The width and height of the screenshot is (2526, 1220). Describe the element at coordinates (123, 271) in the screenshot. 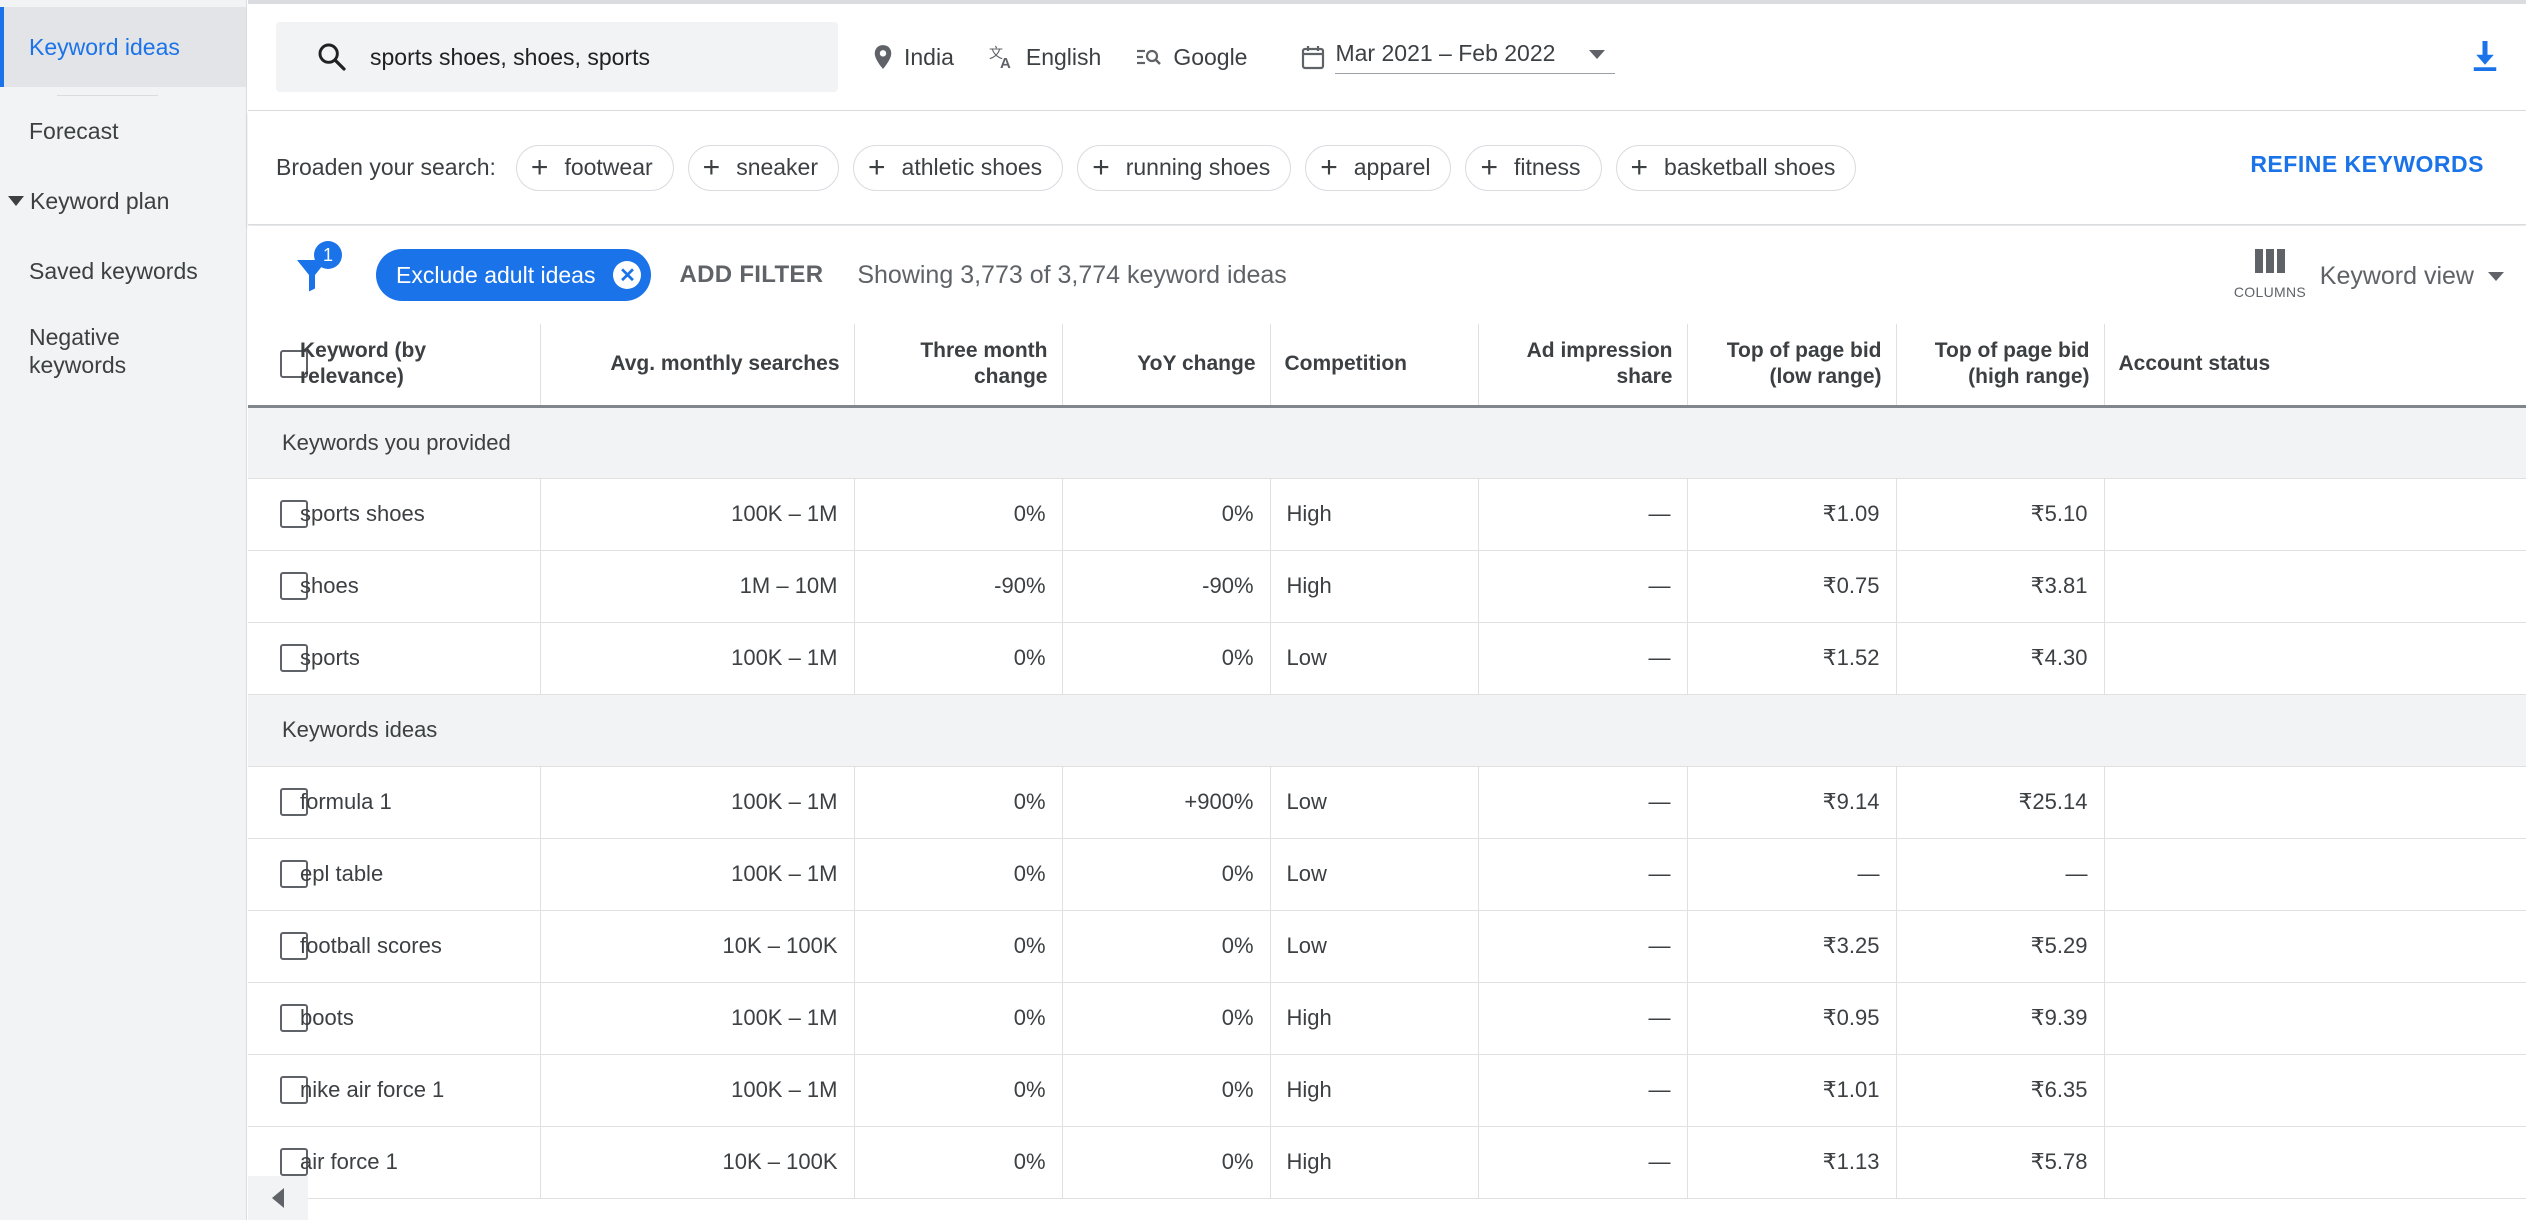

I see `sidebar-item-saved-keywords: Saved keywords` at that location.